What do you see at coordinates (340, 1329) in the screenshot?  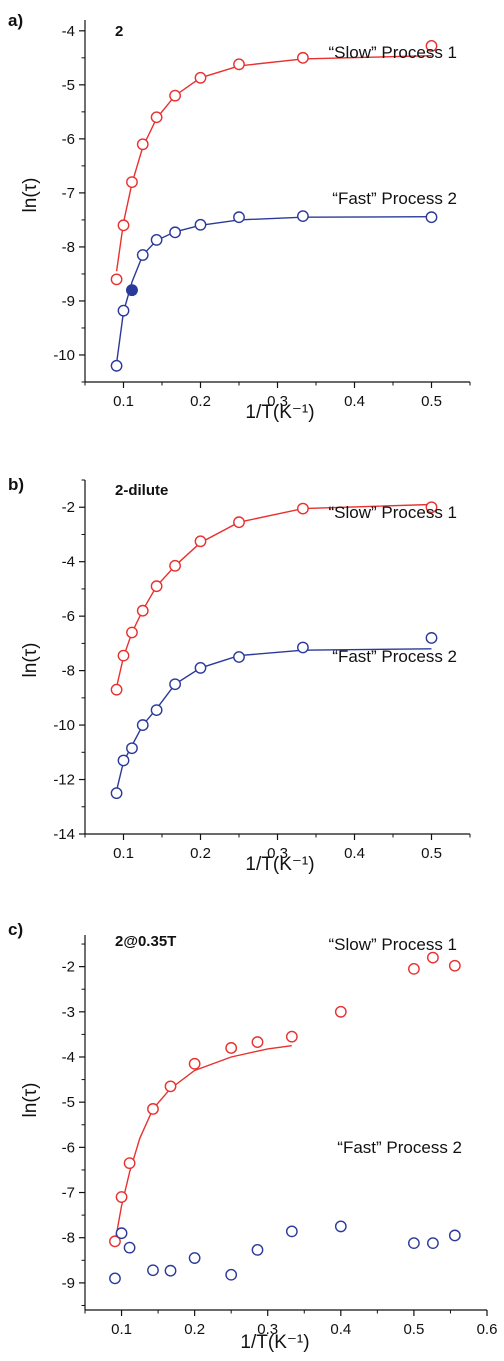 I see `panel-c-x-tick-label: 0.4` at bounding box center [340, 1329].